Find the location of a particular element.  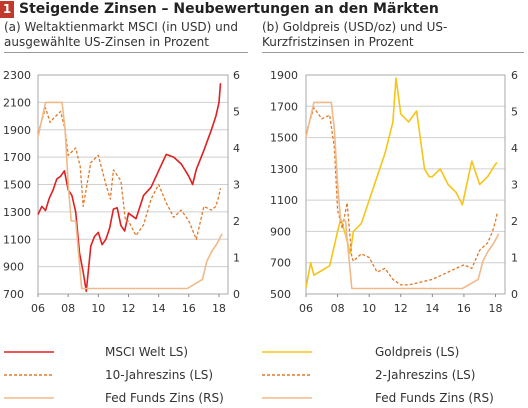

y-left-tick-label: 500 is located at coordinates (280, 294).